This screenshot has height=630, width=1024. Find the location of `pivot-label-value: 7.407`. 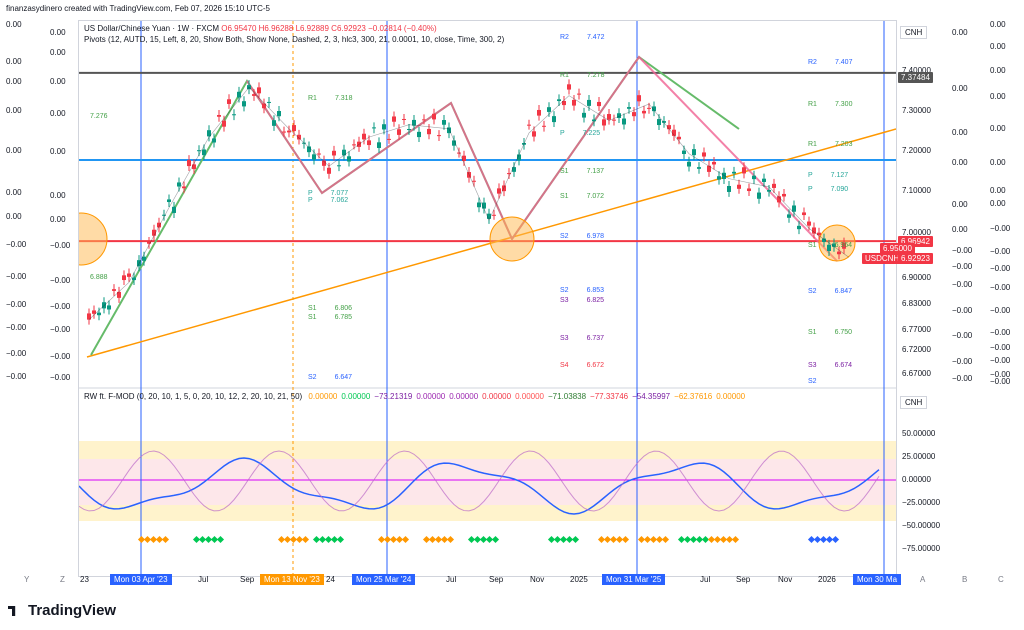

pivot-label-value: 7.407 is located at coordinates (843, 62).